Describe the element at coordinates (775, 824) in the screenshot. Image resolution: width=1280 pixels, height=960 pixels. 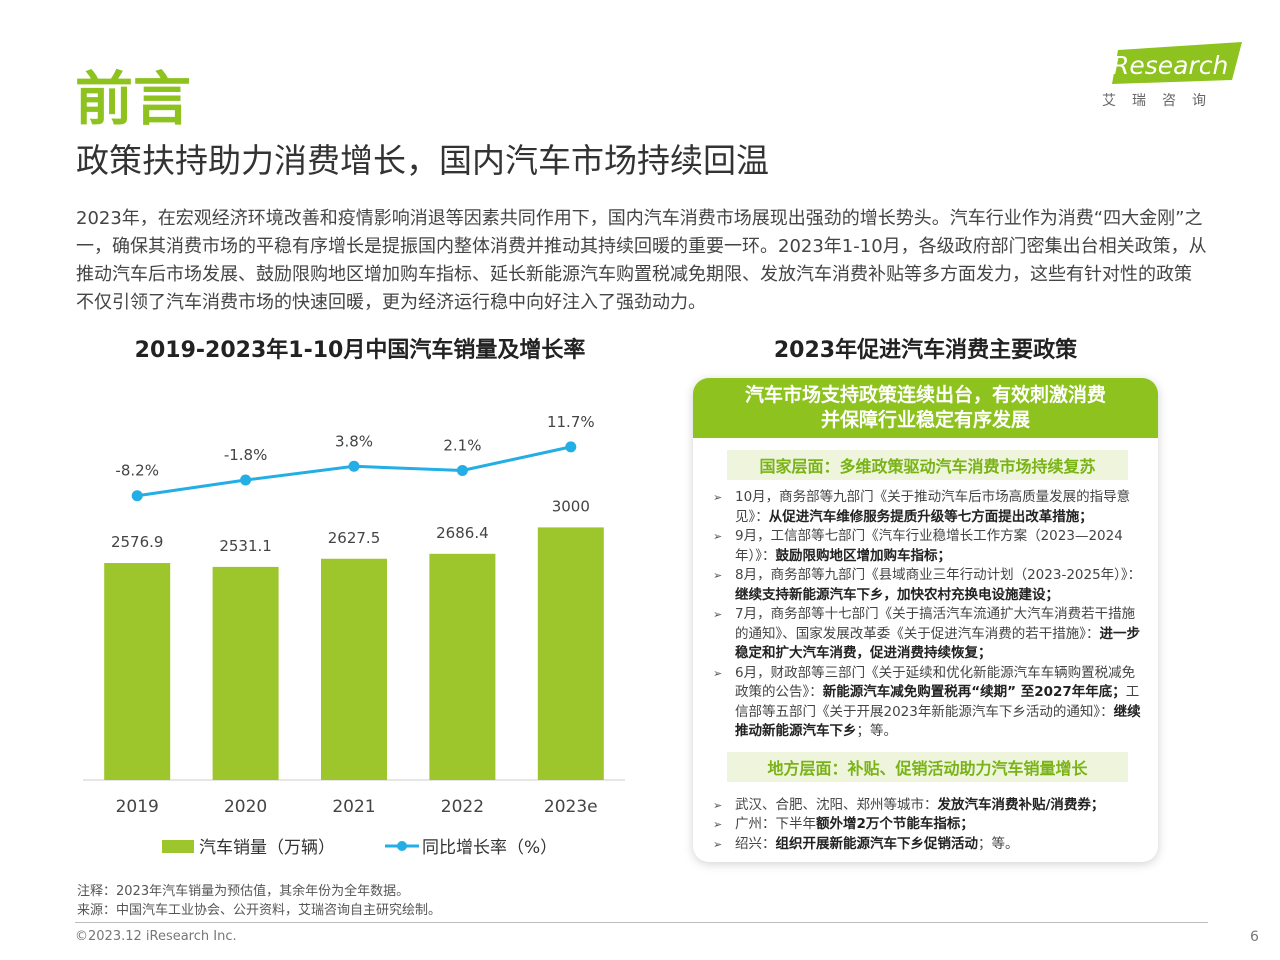
I see `policy-text: 广州：下半年` at that location.